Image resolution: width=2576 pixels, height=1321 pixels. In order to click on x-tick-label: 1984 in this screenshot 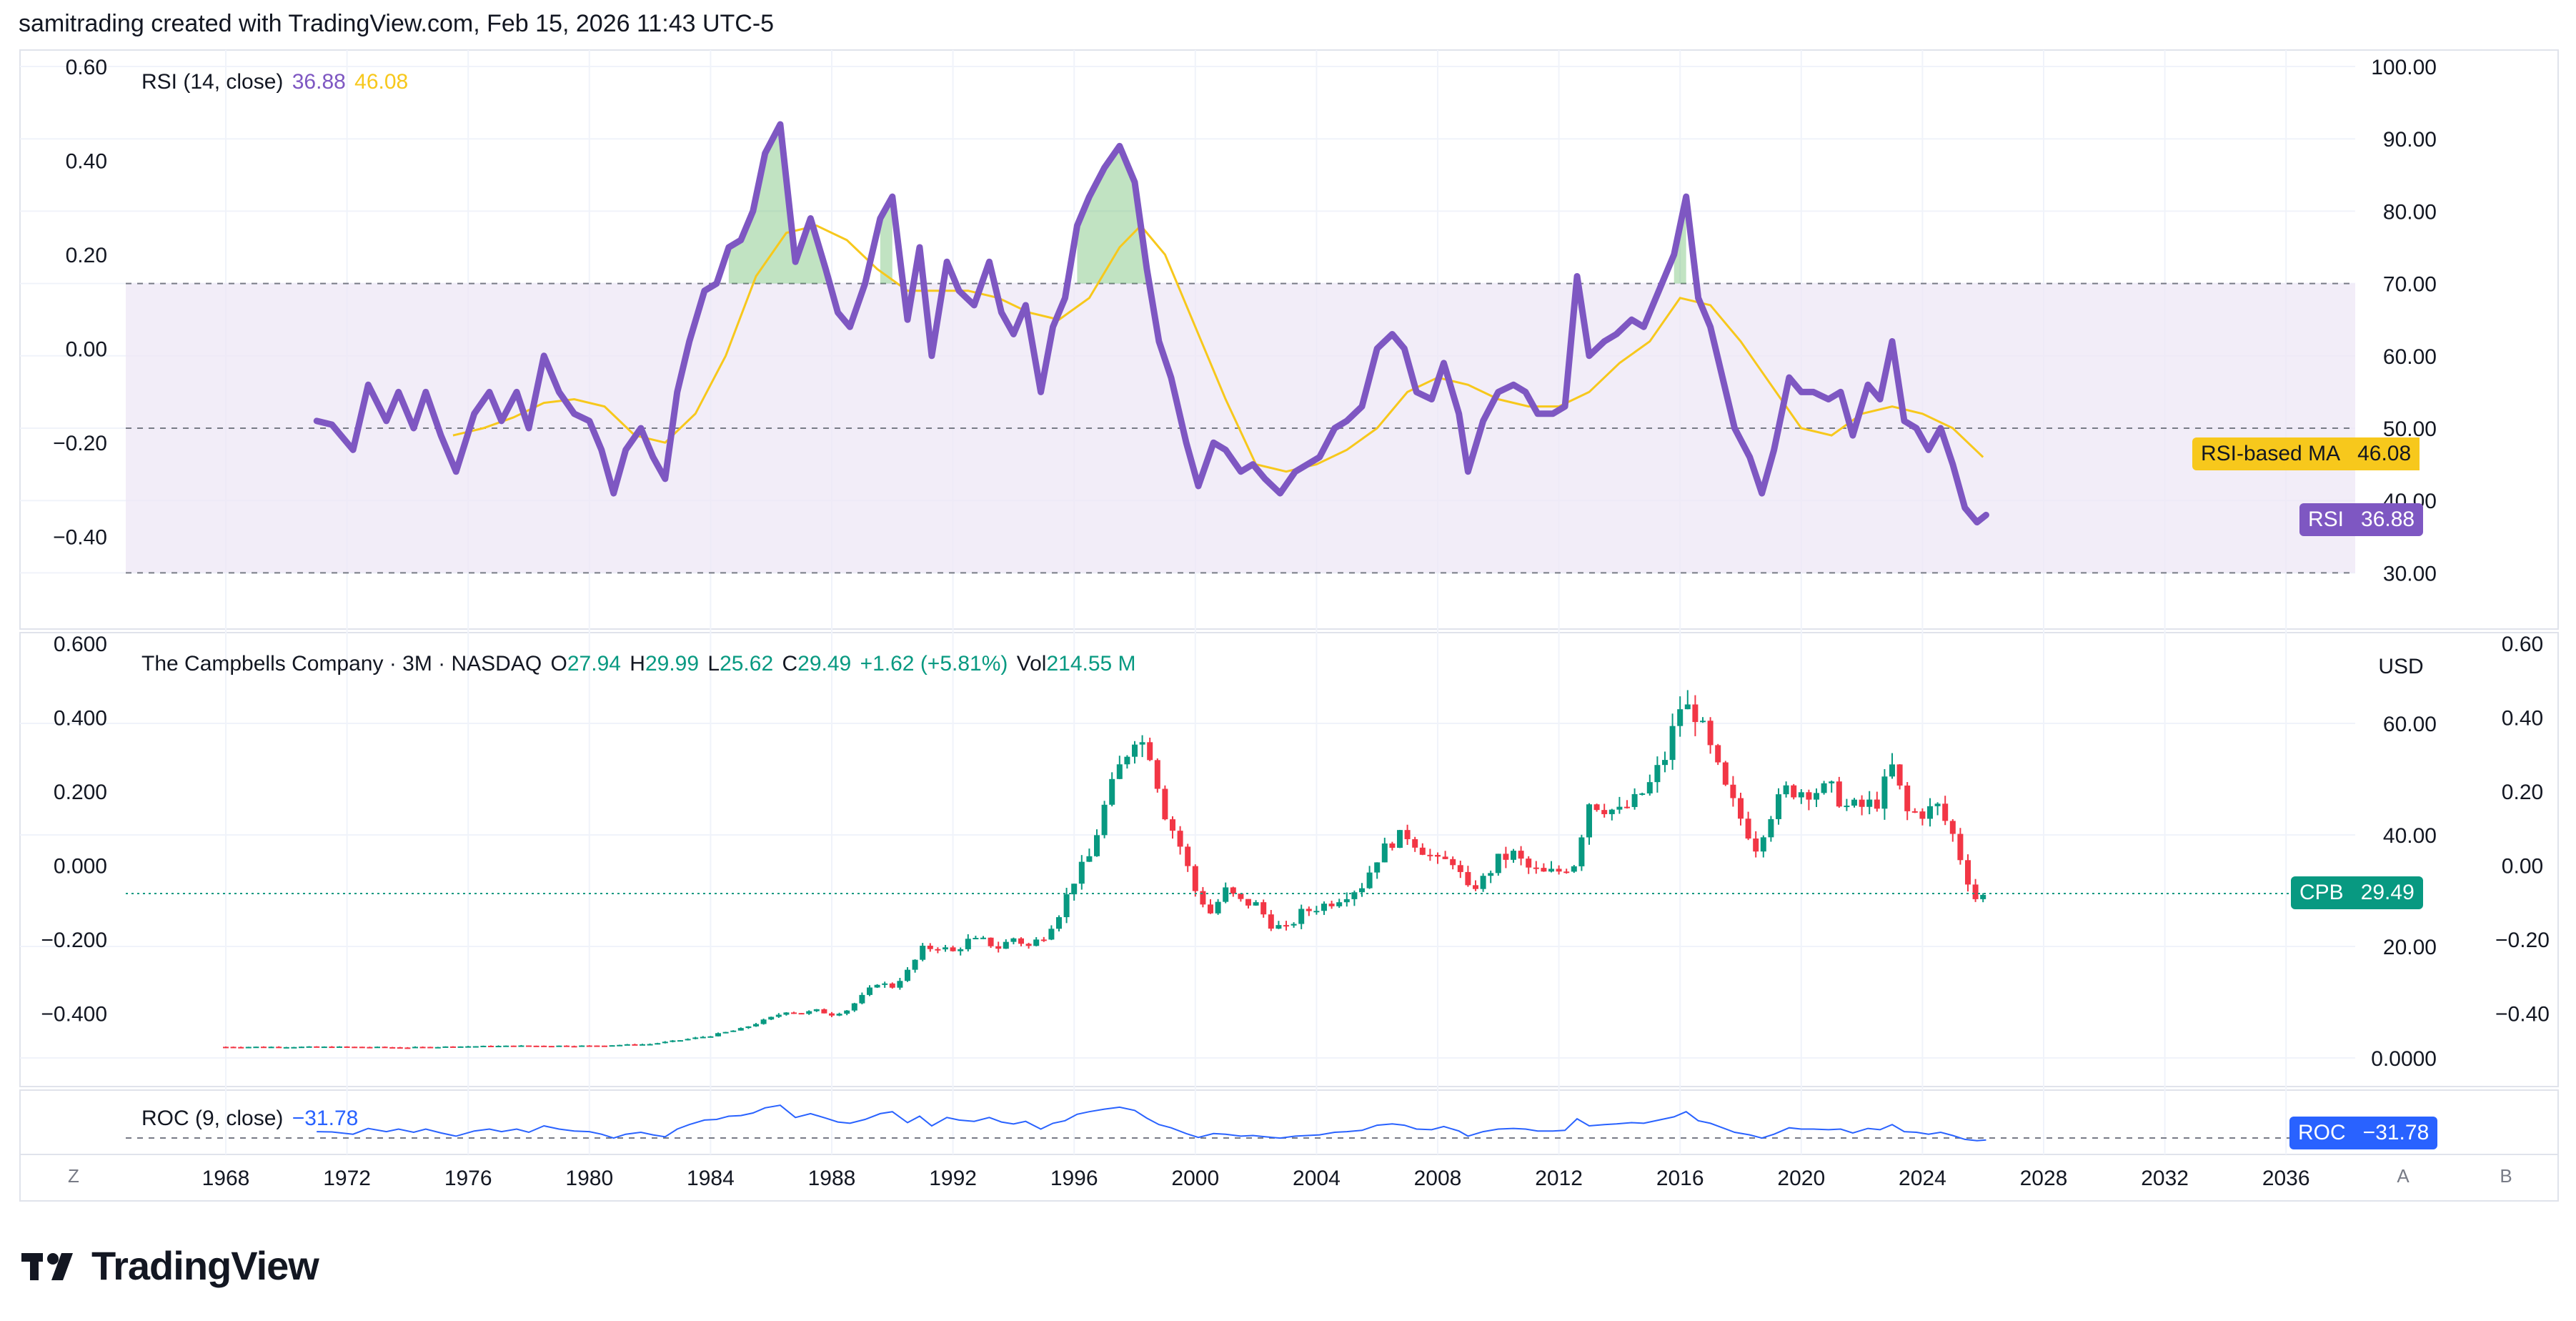, I will do `click(711, 1178)`.